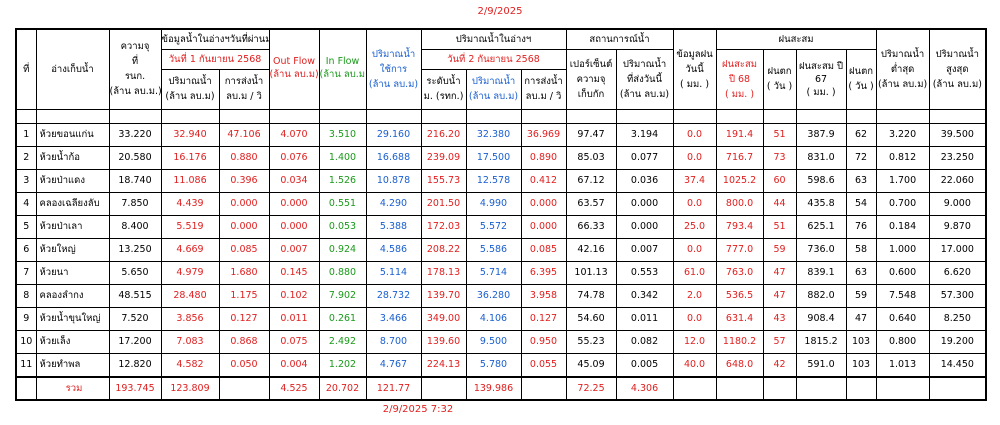  Describe the element at coordinates (957, 341) in the screenshot. I see `cell: 19.200` at that location.